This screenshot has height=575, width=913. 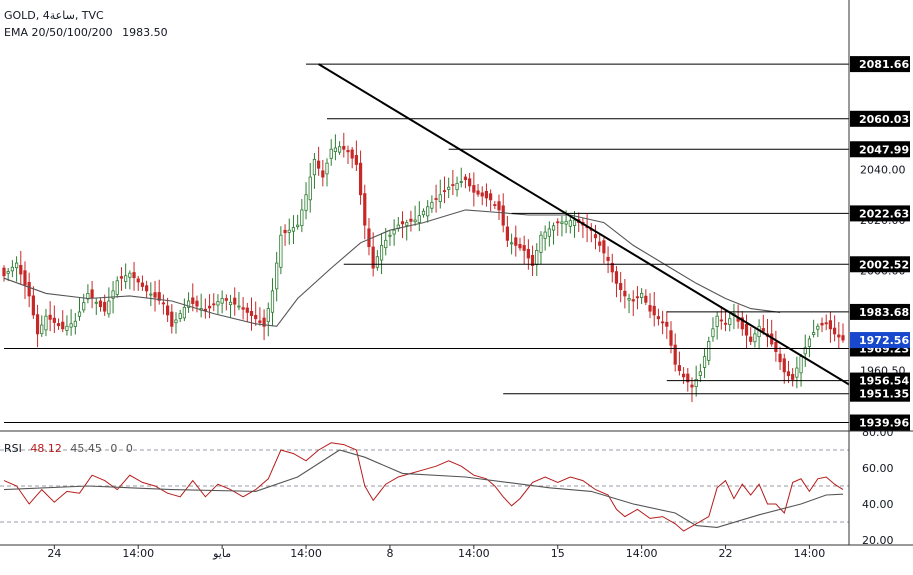 I want to click on current-price-label: 1972.56, so click(x=884, y=340).